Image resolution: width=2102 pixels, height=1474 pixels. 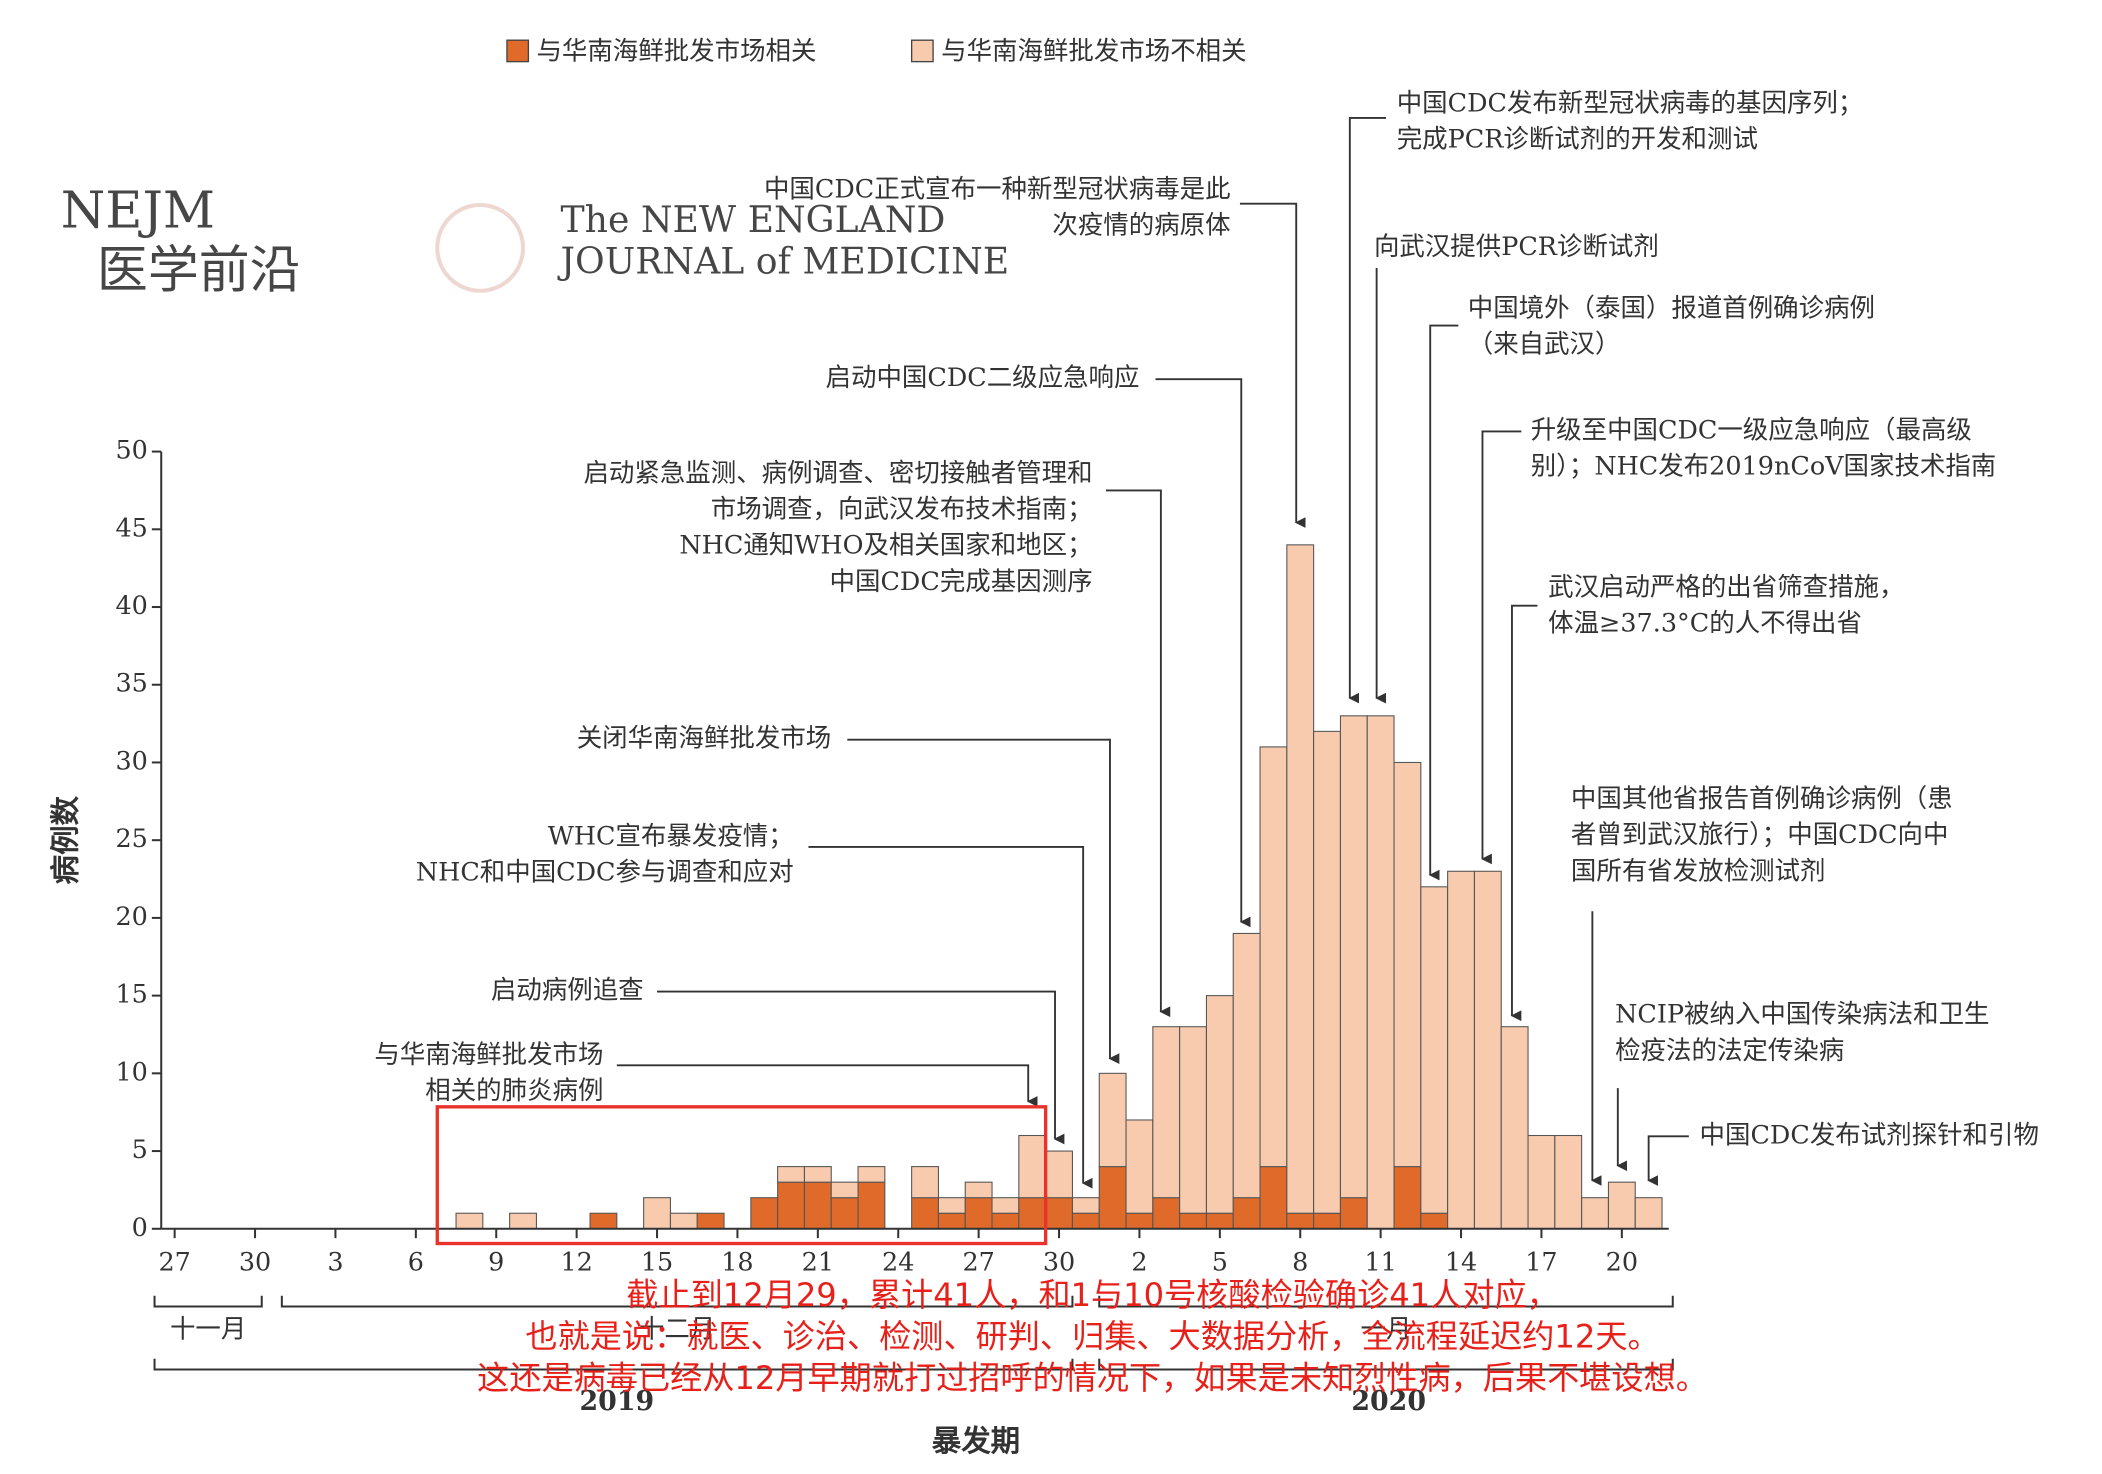 I want to click on annotation-text: 启动紧急监测、病例调查、密切接触者管理和, so click(x=837, y=473).